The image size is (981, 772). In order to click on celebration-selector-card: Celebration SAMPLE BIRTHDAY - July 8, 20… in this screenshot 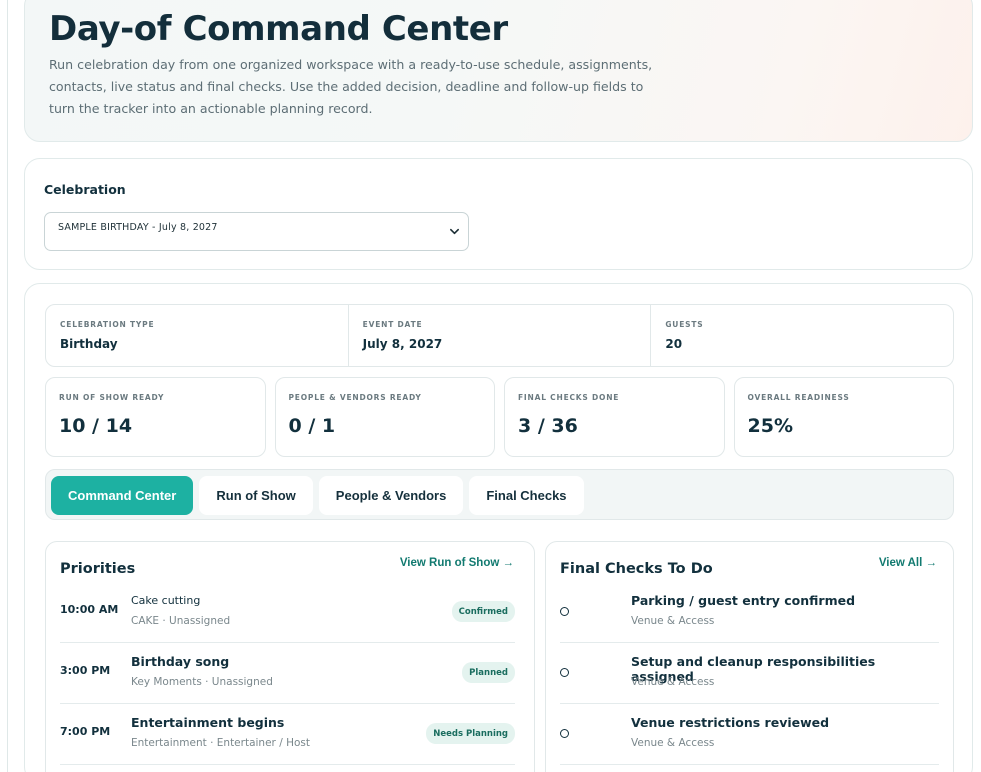, I will do `click(498, 214)`.